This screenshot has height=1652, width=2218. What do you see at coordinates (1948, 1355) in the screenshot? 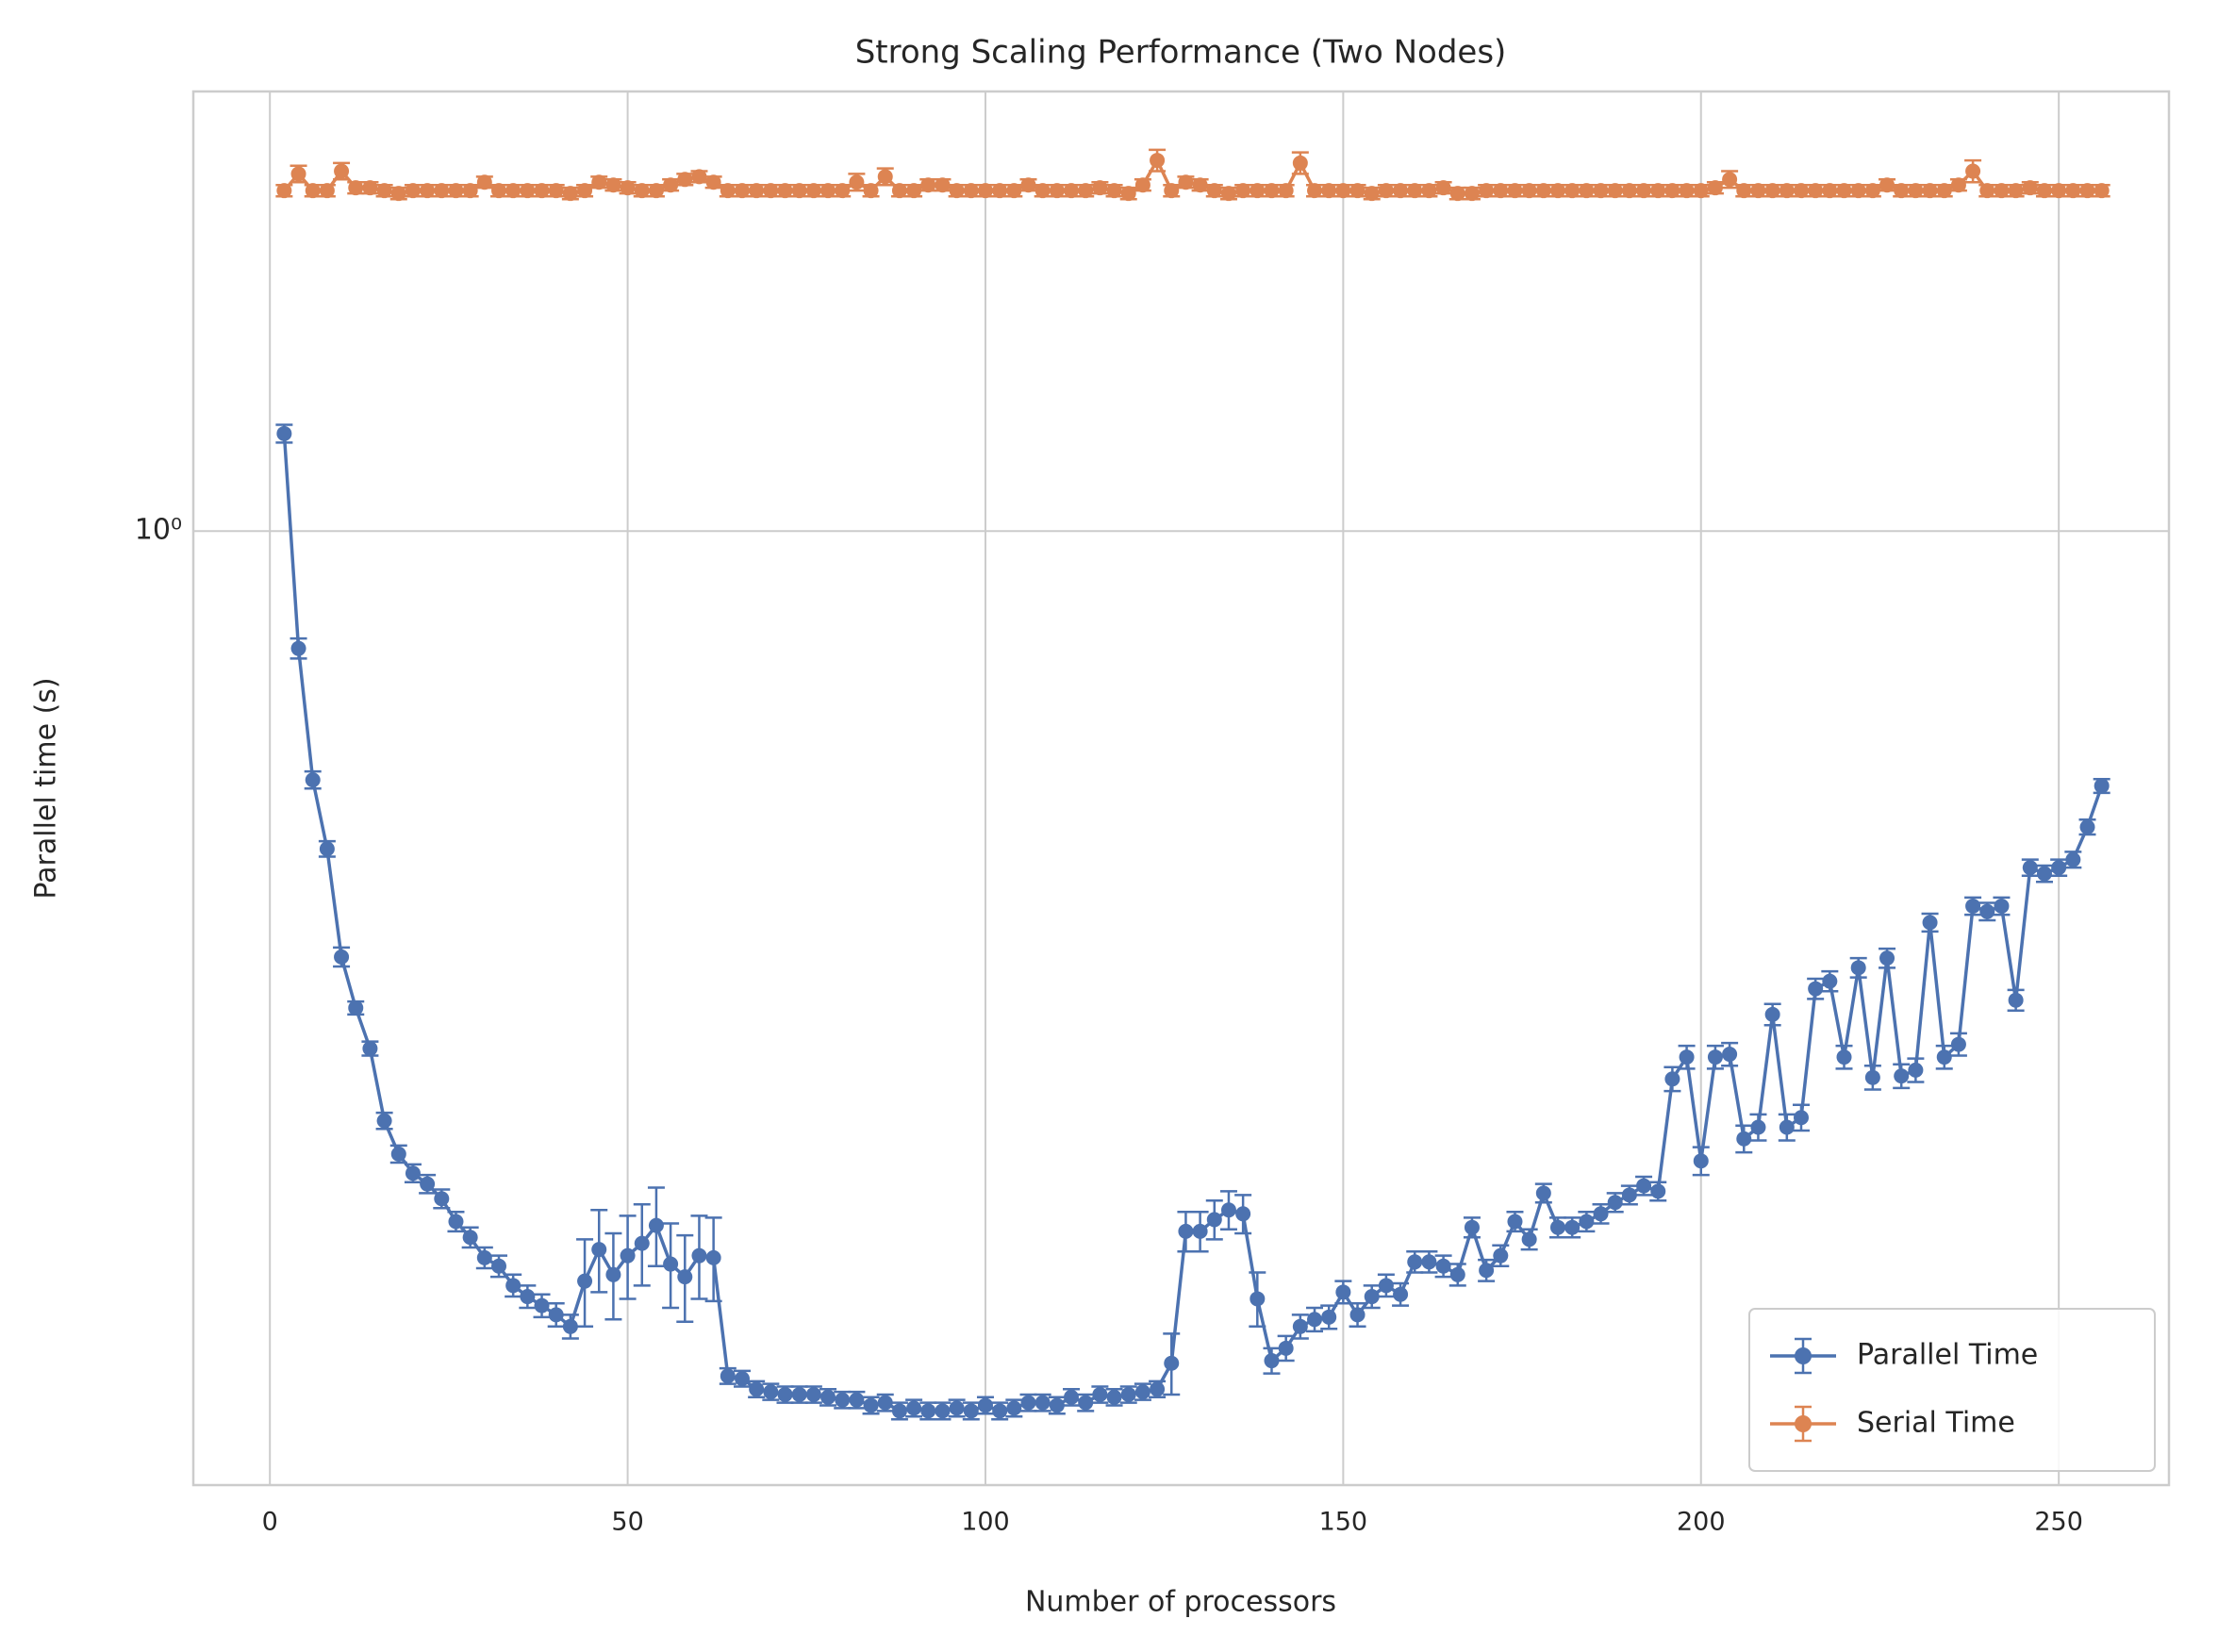
I see `legend-label: Parallel Time` at bounding box center [1948, 1355].